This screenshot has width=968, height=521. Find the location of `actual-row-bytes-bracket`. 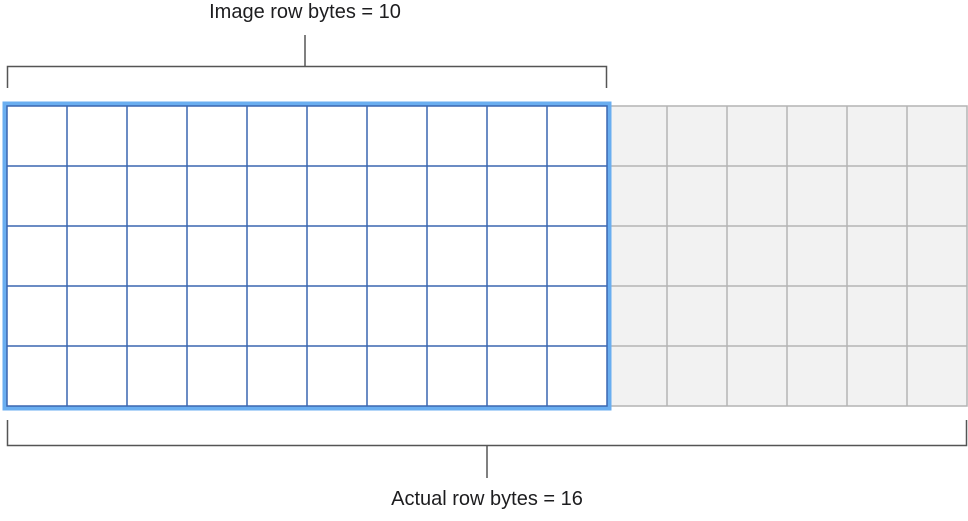

actual-row-bytes-bracket is located at coordinates (487, 449).